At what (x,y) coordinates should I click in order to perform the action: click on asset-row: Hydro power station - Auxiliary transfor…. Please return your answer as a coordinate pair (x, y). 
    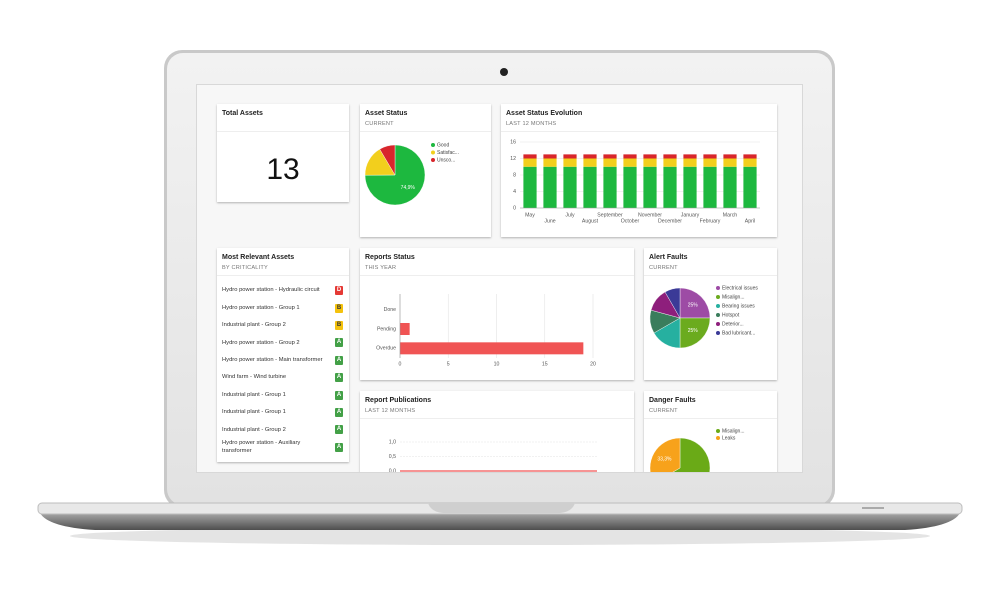
    Looking at the image, I should click on (283, 447).